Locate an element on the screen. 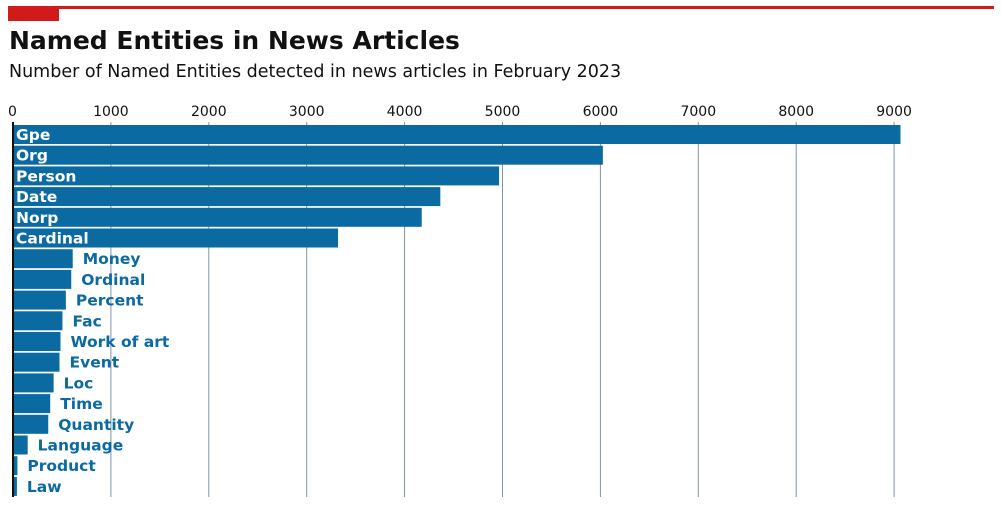 Image resolution: width=1002 pixels, height=505 pixels. bar-label: Product is located at coordinates (61, 466).